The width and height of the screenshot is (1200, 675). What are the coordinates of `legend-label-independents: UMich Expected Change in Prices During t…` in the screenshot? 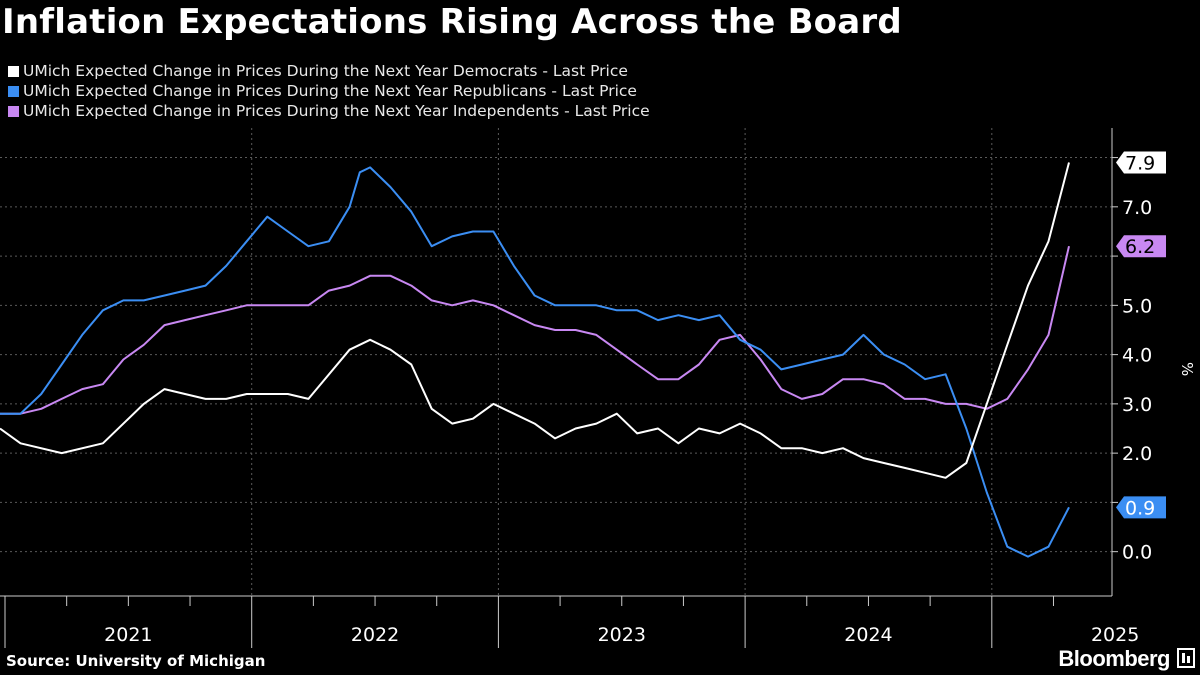 It's located at (336, 111).